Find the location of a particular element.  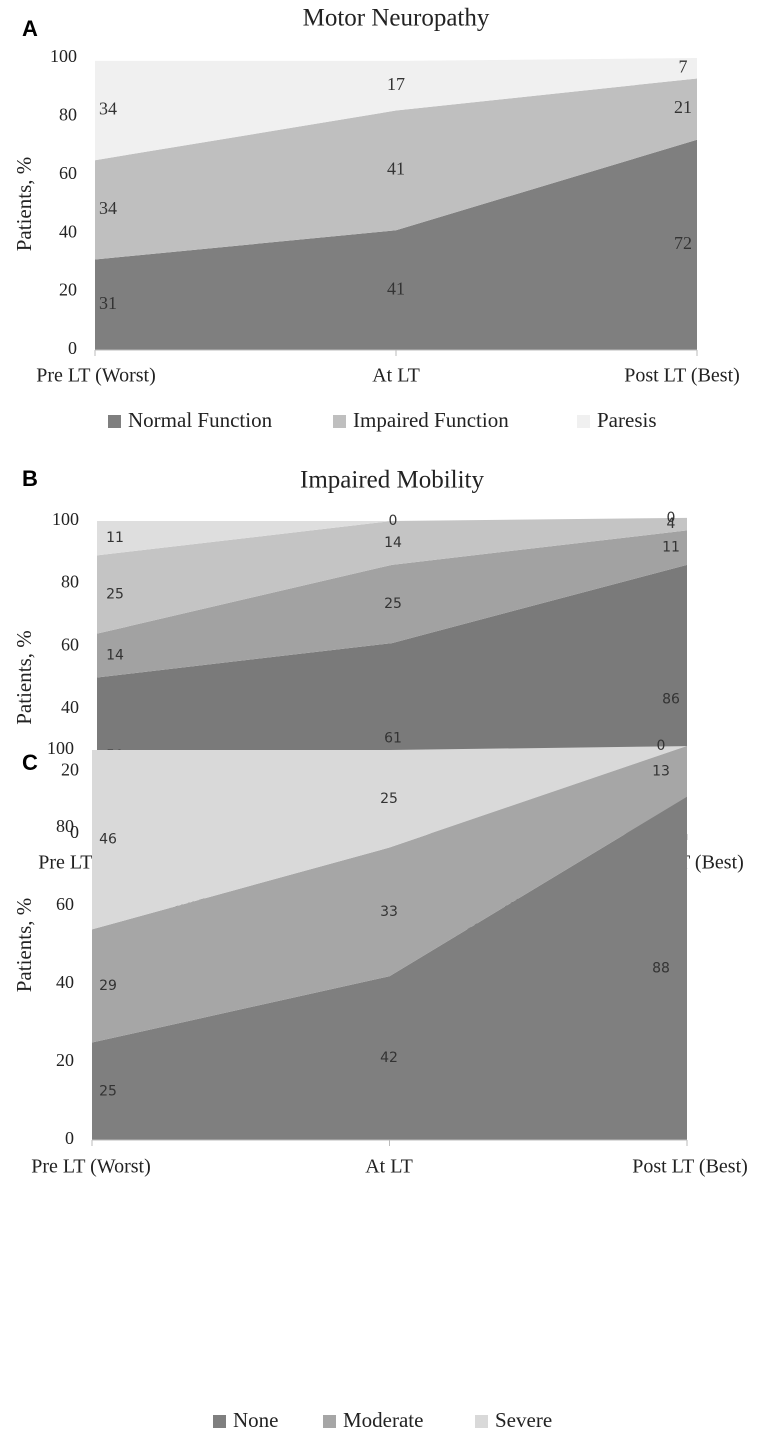

panel-label: A is located at coordinates (30, 28).